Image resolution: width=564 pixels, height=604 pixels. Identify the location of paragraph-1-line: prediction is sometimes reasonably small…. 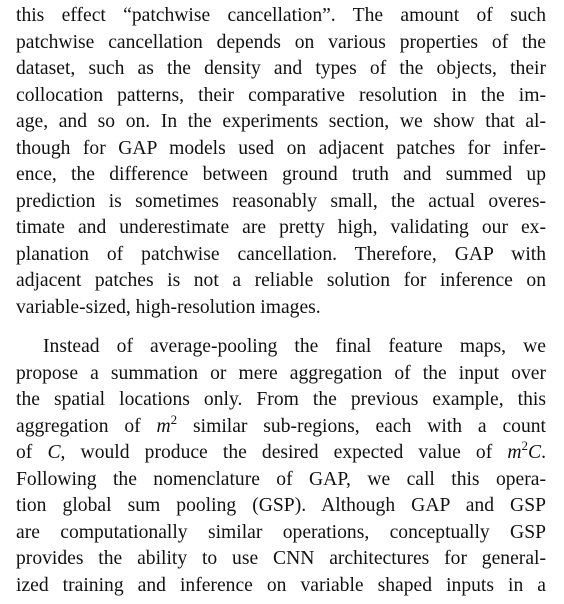
(281, 201).